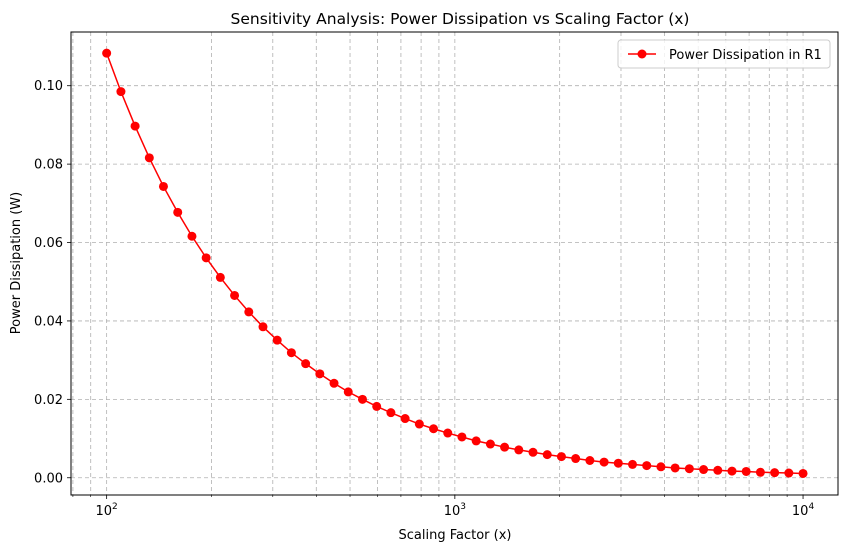  What do you see at coordinates (642, 54) in the screenshot?
I see `legend-marker-swatch` at bounding box center [642, 54].